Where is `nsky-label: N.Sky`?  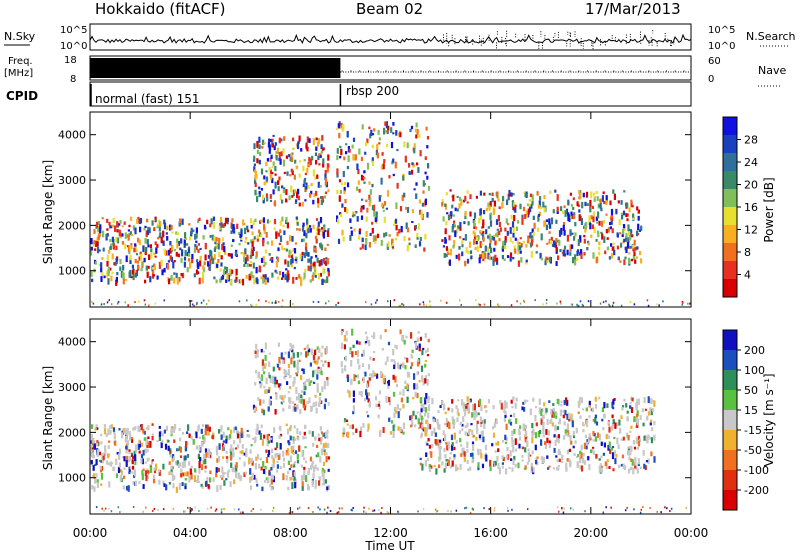 nsky-label: N.Sky is located at coordinates (20, 36).